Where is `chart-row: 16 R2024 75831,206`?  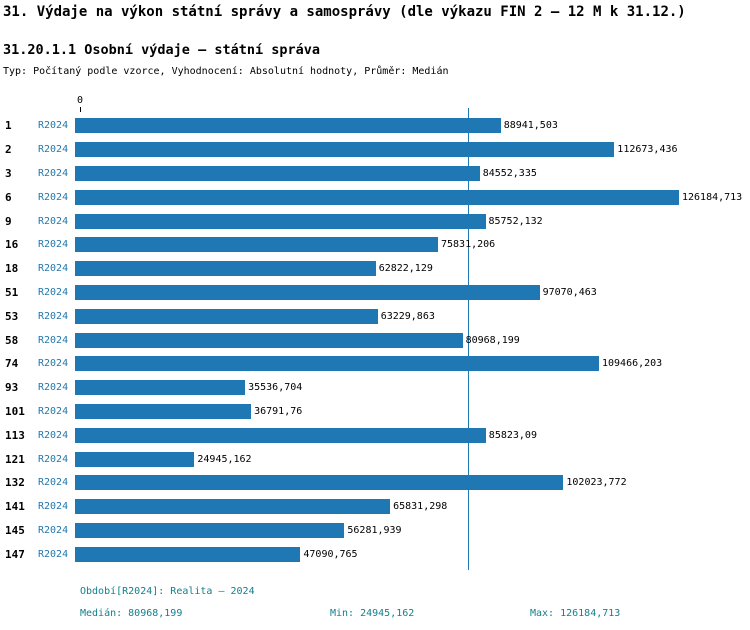 chart-row: 16 R2024 75831,206 is located at coordinates (375, 245).